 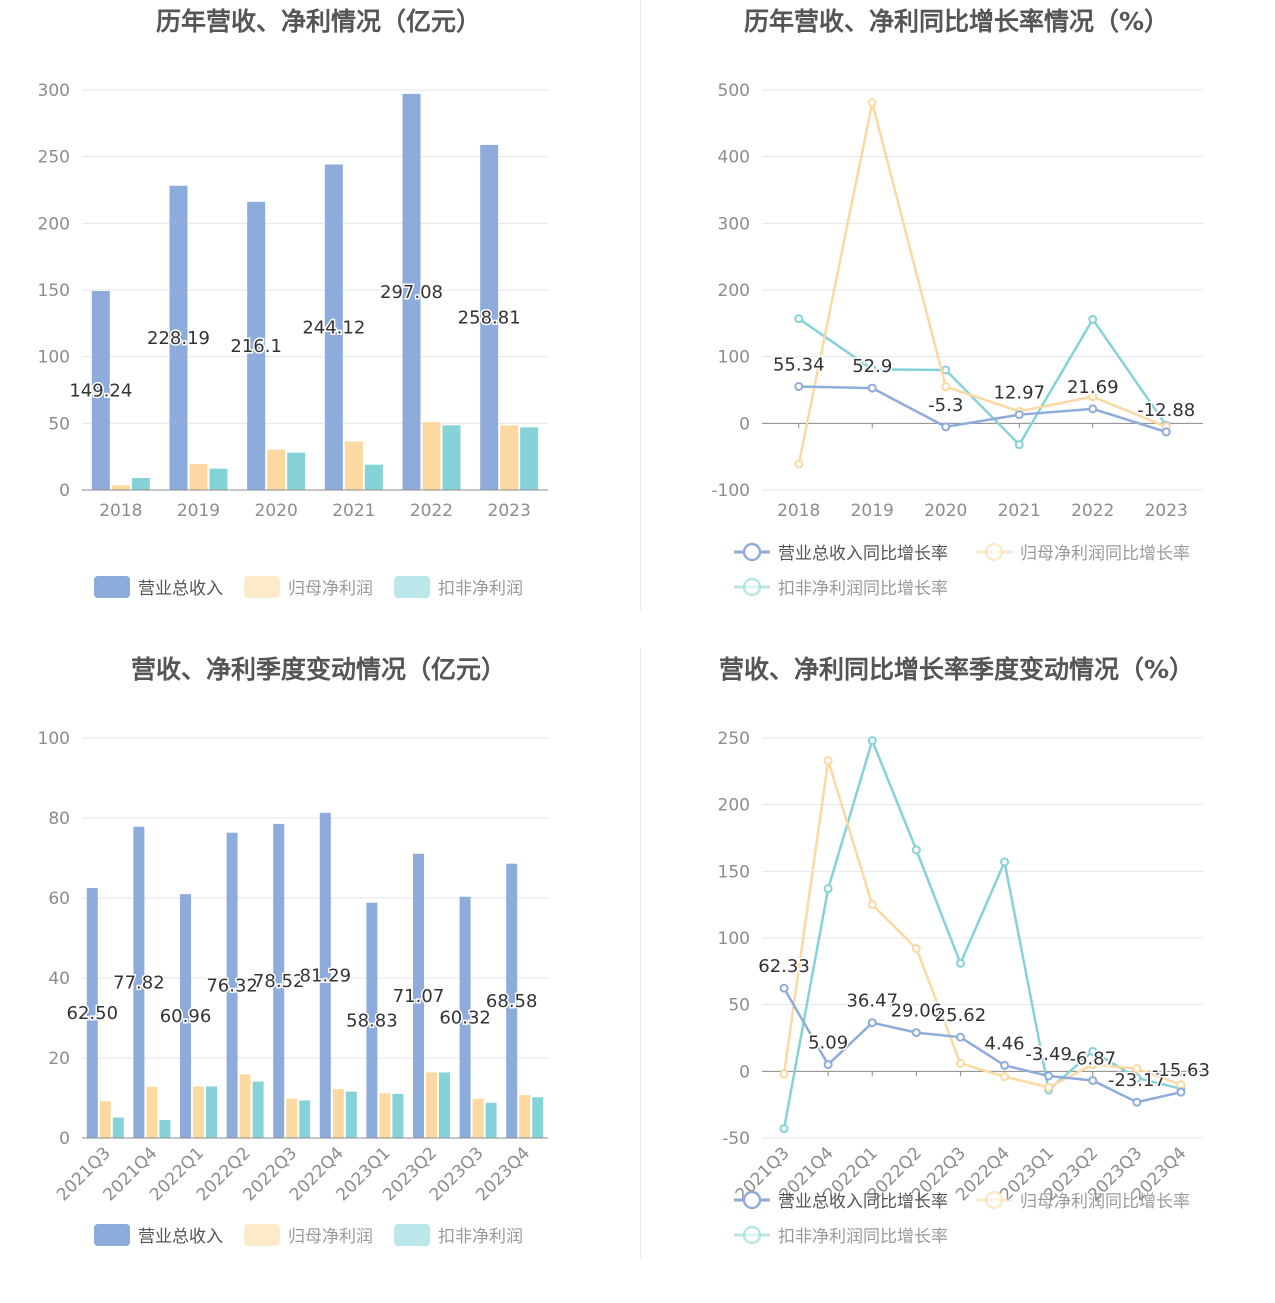 I want to click on data-label: 60.96, so click(x=186, y=1016).